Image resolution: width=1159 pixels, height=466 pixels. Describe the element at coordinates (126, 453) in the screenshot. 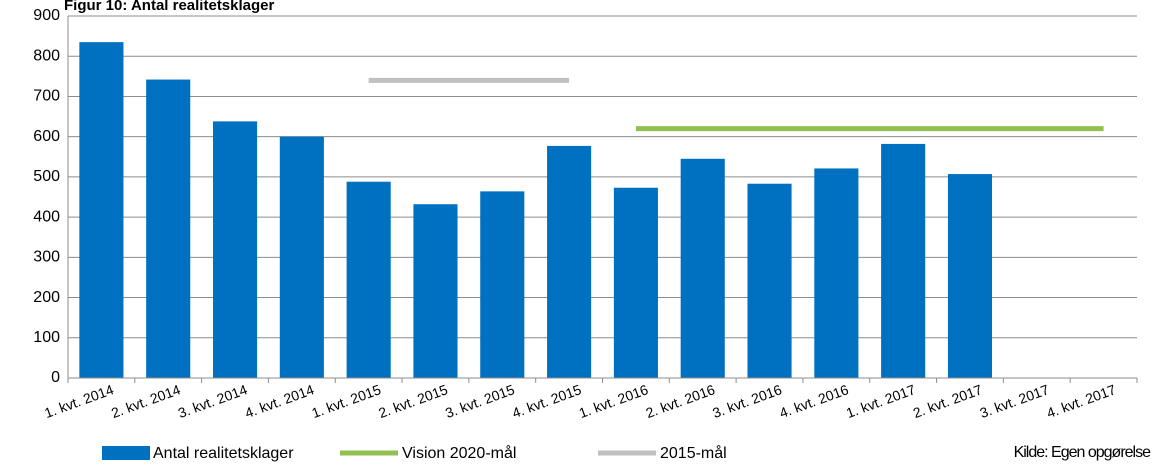

I see `legend-swatch` at that location.